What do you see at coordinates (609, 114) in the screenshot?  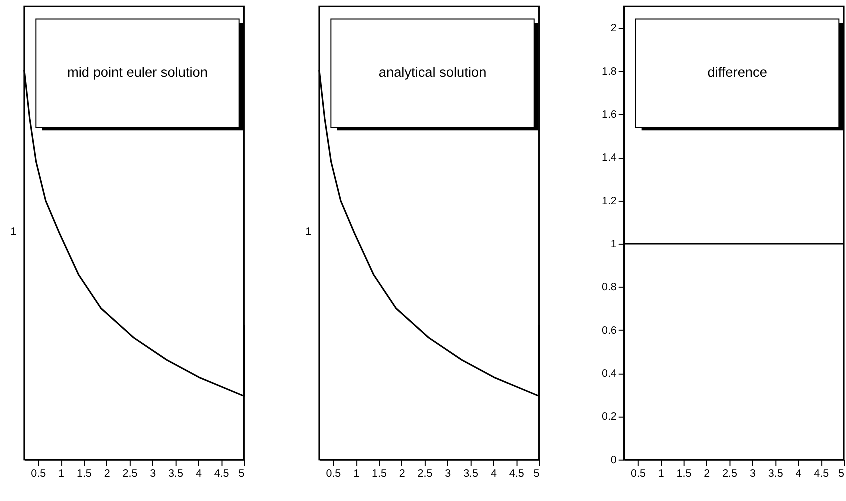 I see `y-tick-label: 1.6` at bounding box center [609, 114].